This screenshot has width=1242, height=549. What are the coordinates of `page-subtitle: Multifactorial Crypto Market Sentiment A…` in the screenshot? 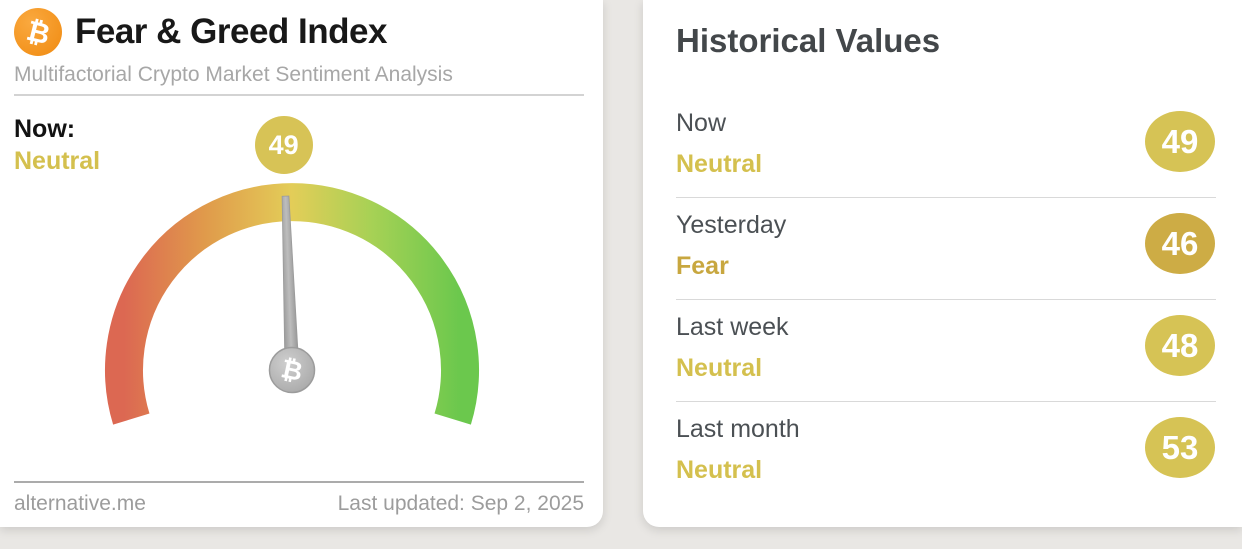 It's located at (233, 74).